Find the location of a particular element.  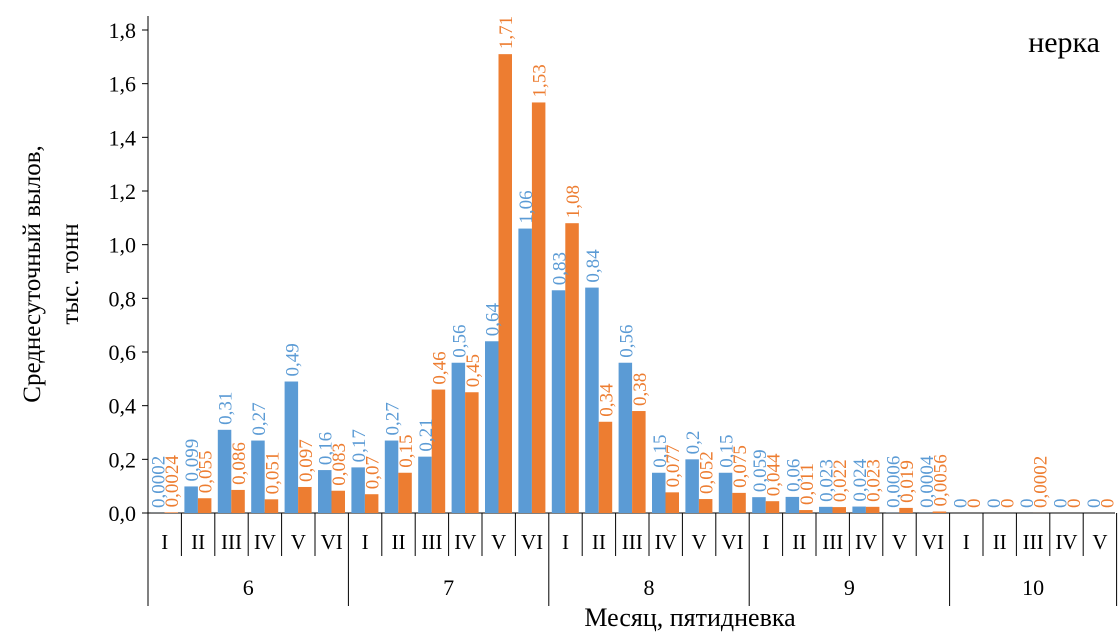

month-label: 10 is located at coordinates (1033, 587).